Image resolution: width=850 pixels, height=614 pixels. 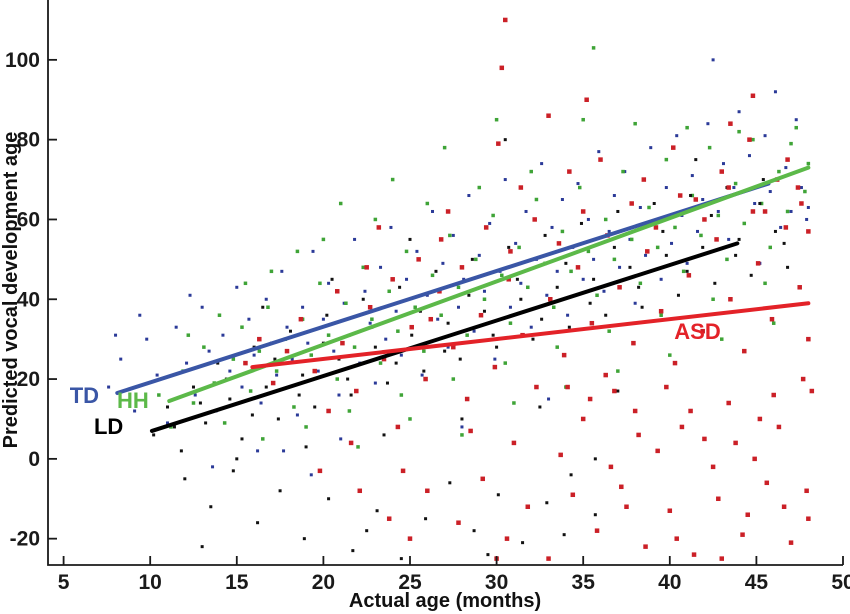 I want to click on hh-label: HH, so click(x=133, y=400).